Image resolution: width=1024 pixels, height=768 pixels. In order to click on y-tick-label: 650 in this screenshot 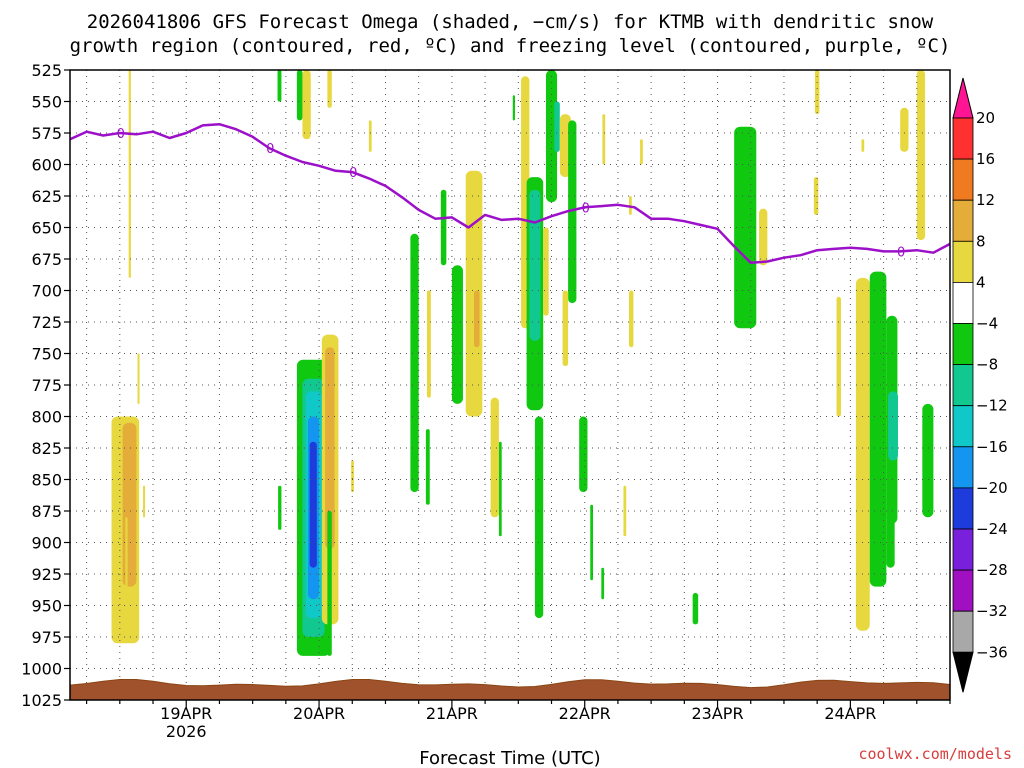, I will do `click(46, 228)`.